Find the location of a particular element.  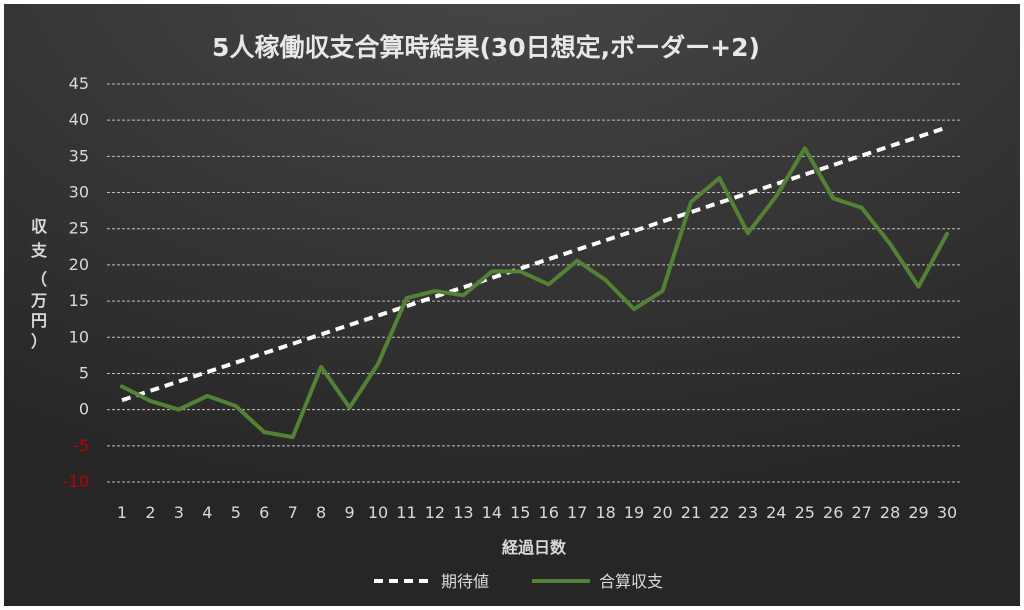

y-tick-label: 40 is located at coordinates (79, 119).